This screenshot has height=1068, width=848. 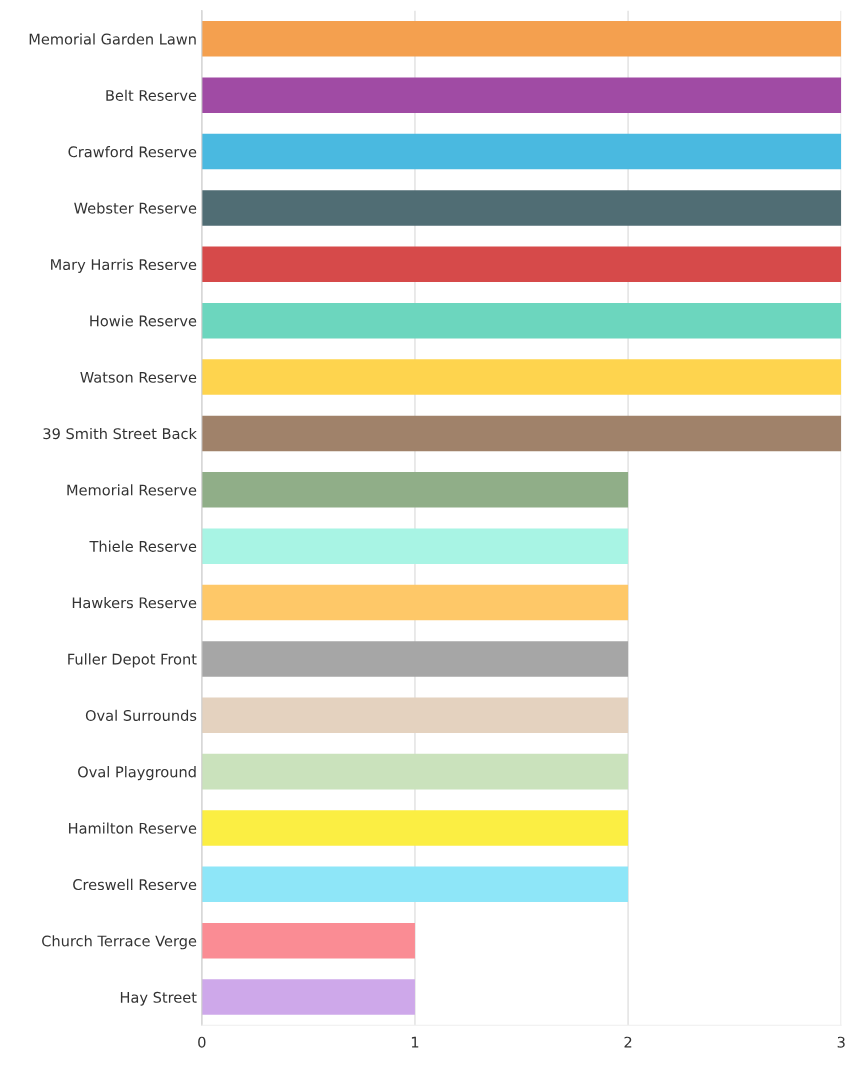 What do you see at coordinates (135, 208) in the screenshot?
I see `y-tick-label: Webster Reserve` at bounding box center [135, 208].